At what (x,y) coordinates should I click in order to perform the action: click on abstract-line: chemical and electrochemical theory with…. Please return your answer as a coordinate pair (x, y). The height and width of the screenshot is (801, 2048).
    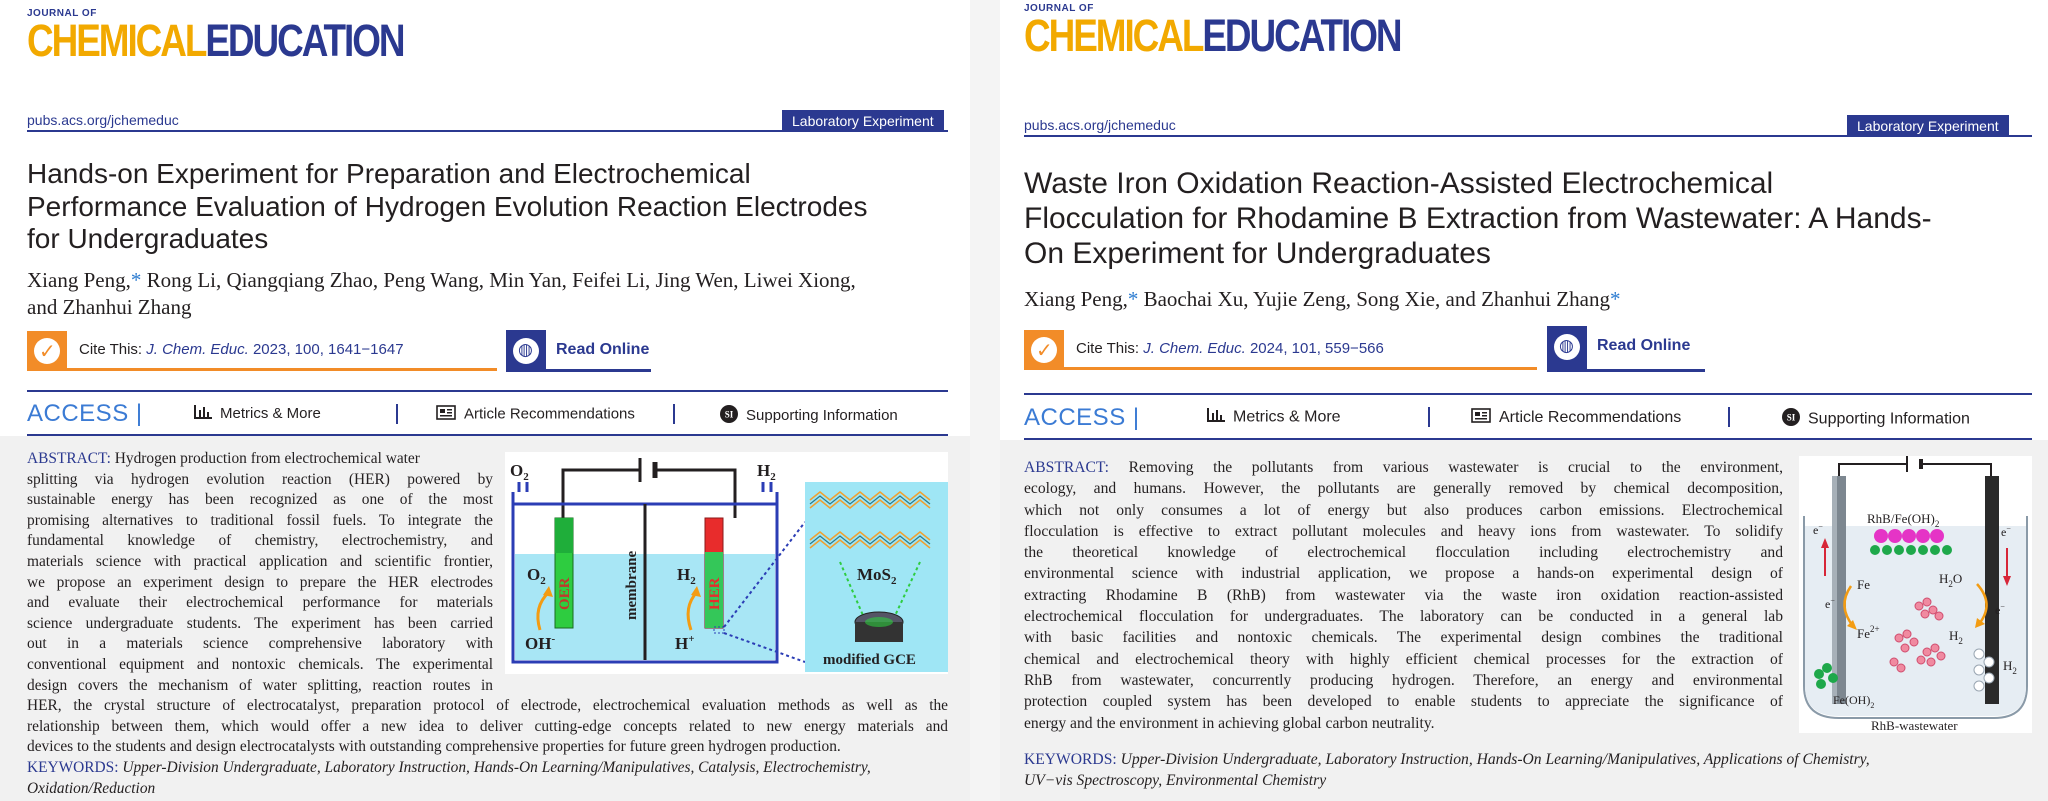
    Looking at the image, I should click on (1403, 659).